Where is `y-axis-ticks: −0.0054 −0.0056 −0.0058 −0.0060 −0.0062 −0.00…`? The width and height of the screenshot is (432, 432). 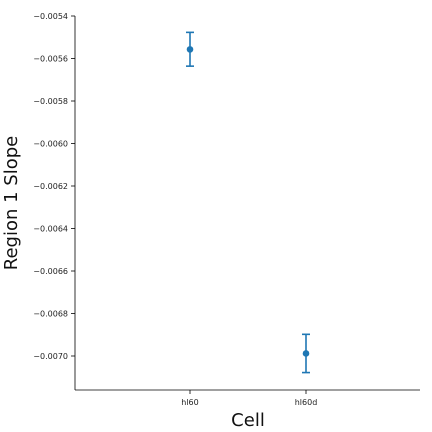 y-axis-ticks: −0.0054 −0.0056 −0.0058 −0.0060 −0.0062 −0.00… is located at coordinates (54, 186).